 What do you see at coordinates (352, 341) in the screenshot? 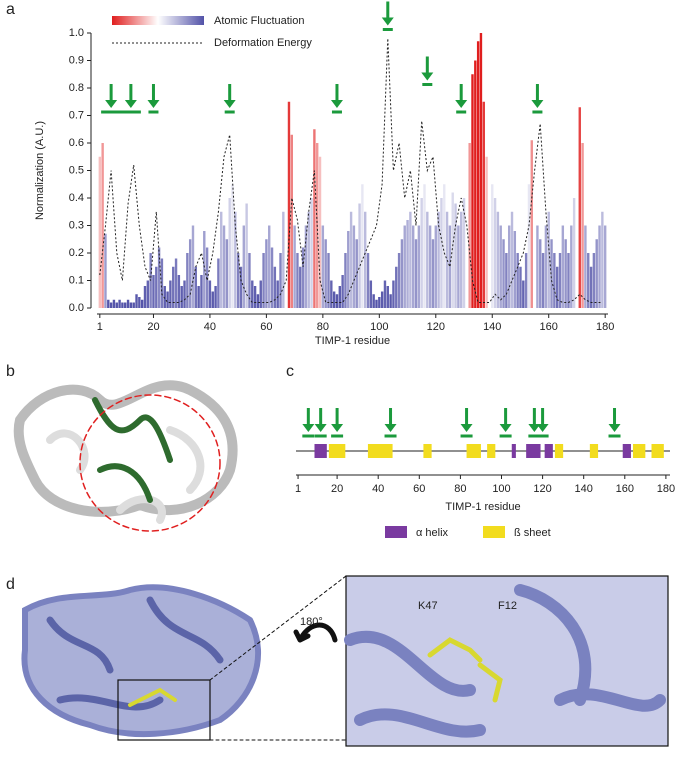
I see `x-axis-title: TIMP-1 residue` at bounding box center [352, 341].